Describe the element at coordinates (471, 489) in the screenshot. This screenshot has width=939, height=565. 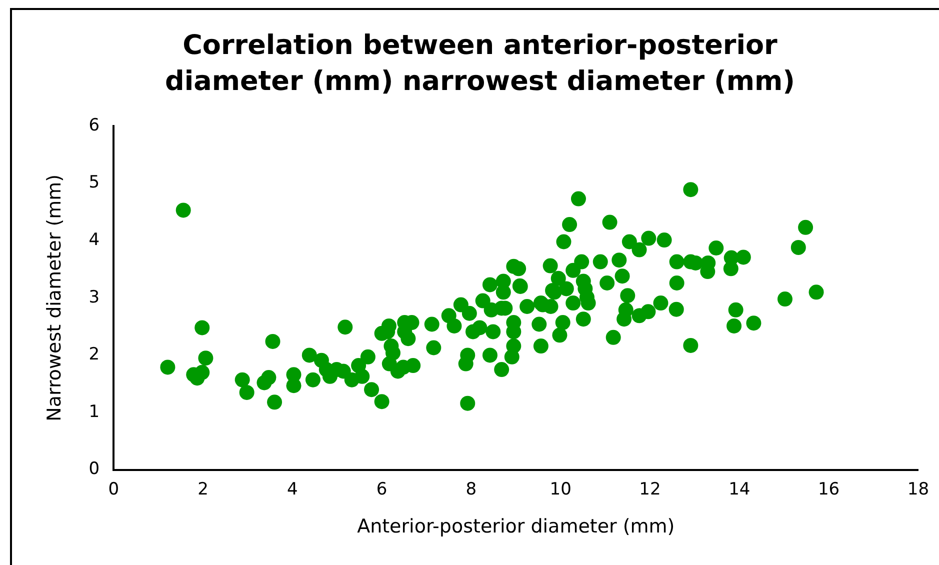
I see `x-tick-label: 8` at that location.